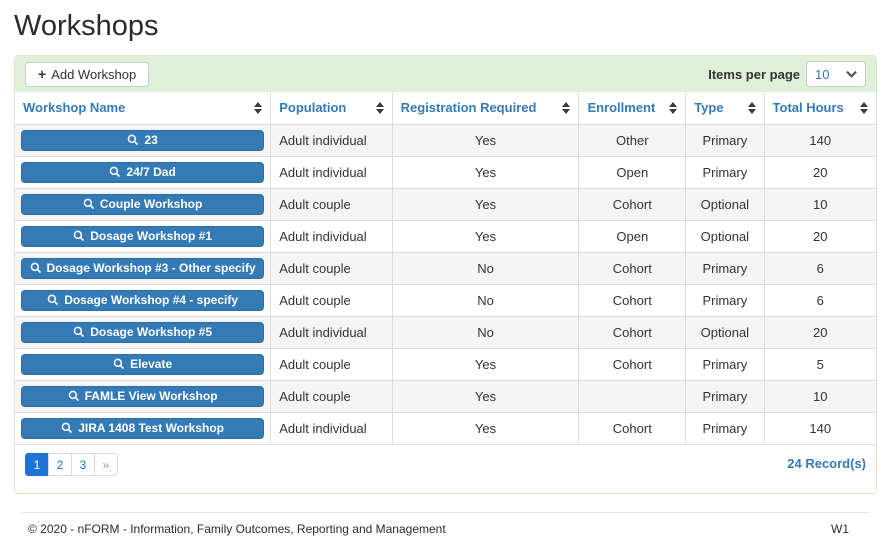  I want to click on column-header: Type, so click(725, 108).